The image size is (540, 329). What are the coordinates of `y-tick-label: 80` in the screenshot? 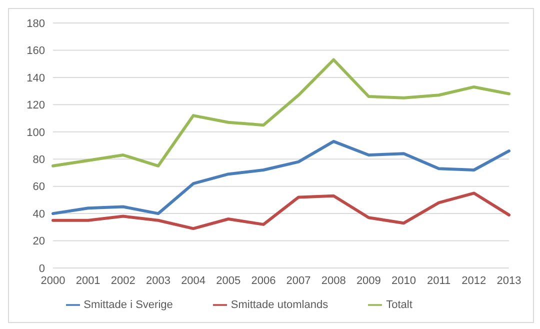 It's located at (38, 160).